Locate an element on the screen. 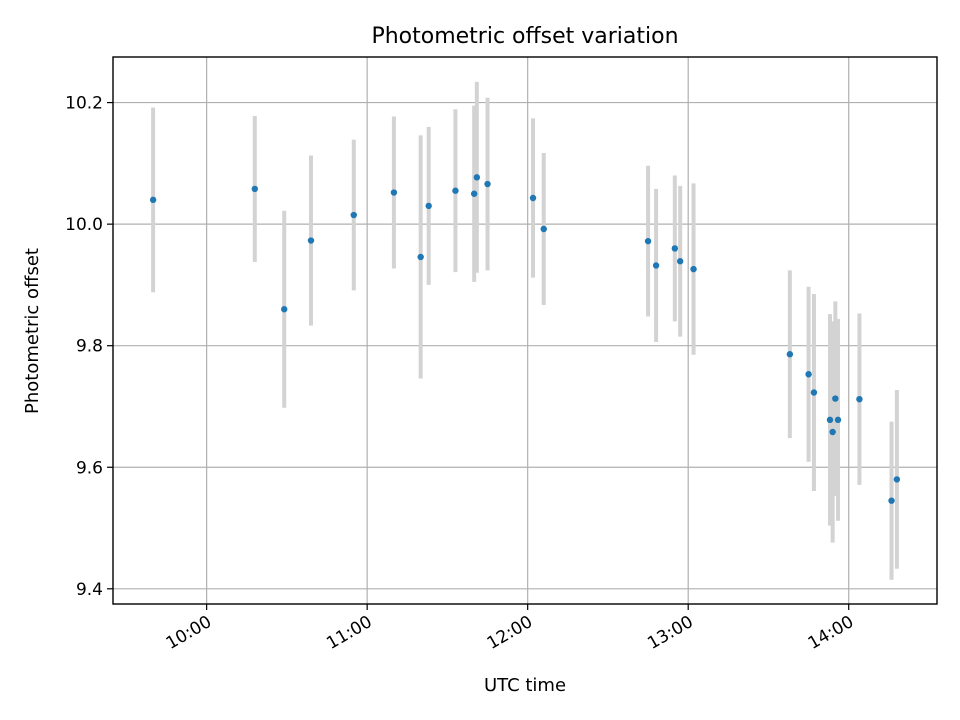 This screenshot has height=720, width=960. y-tick-label: 9.6 is located at coordinates (89, 468).